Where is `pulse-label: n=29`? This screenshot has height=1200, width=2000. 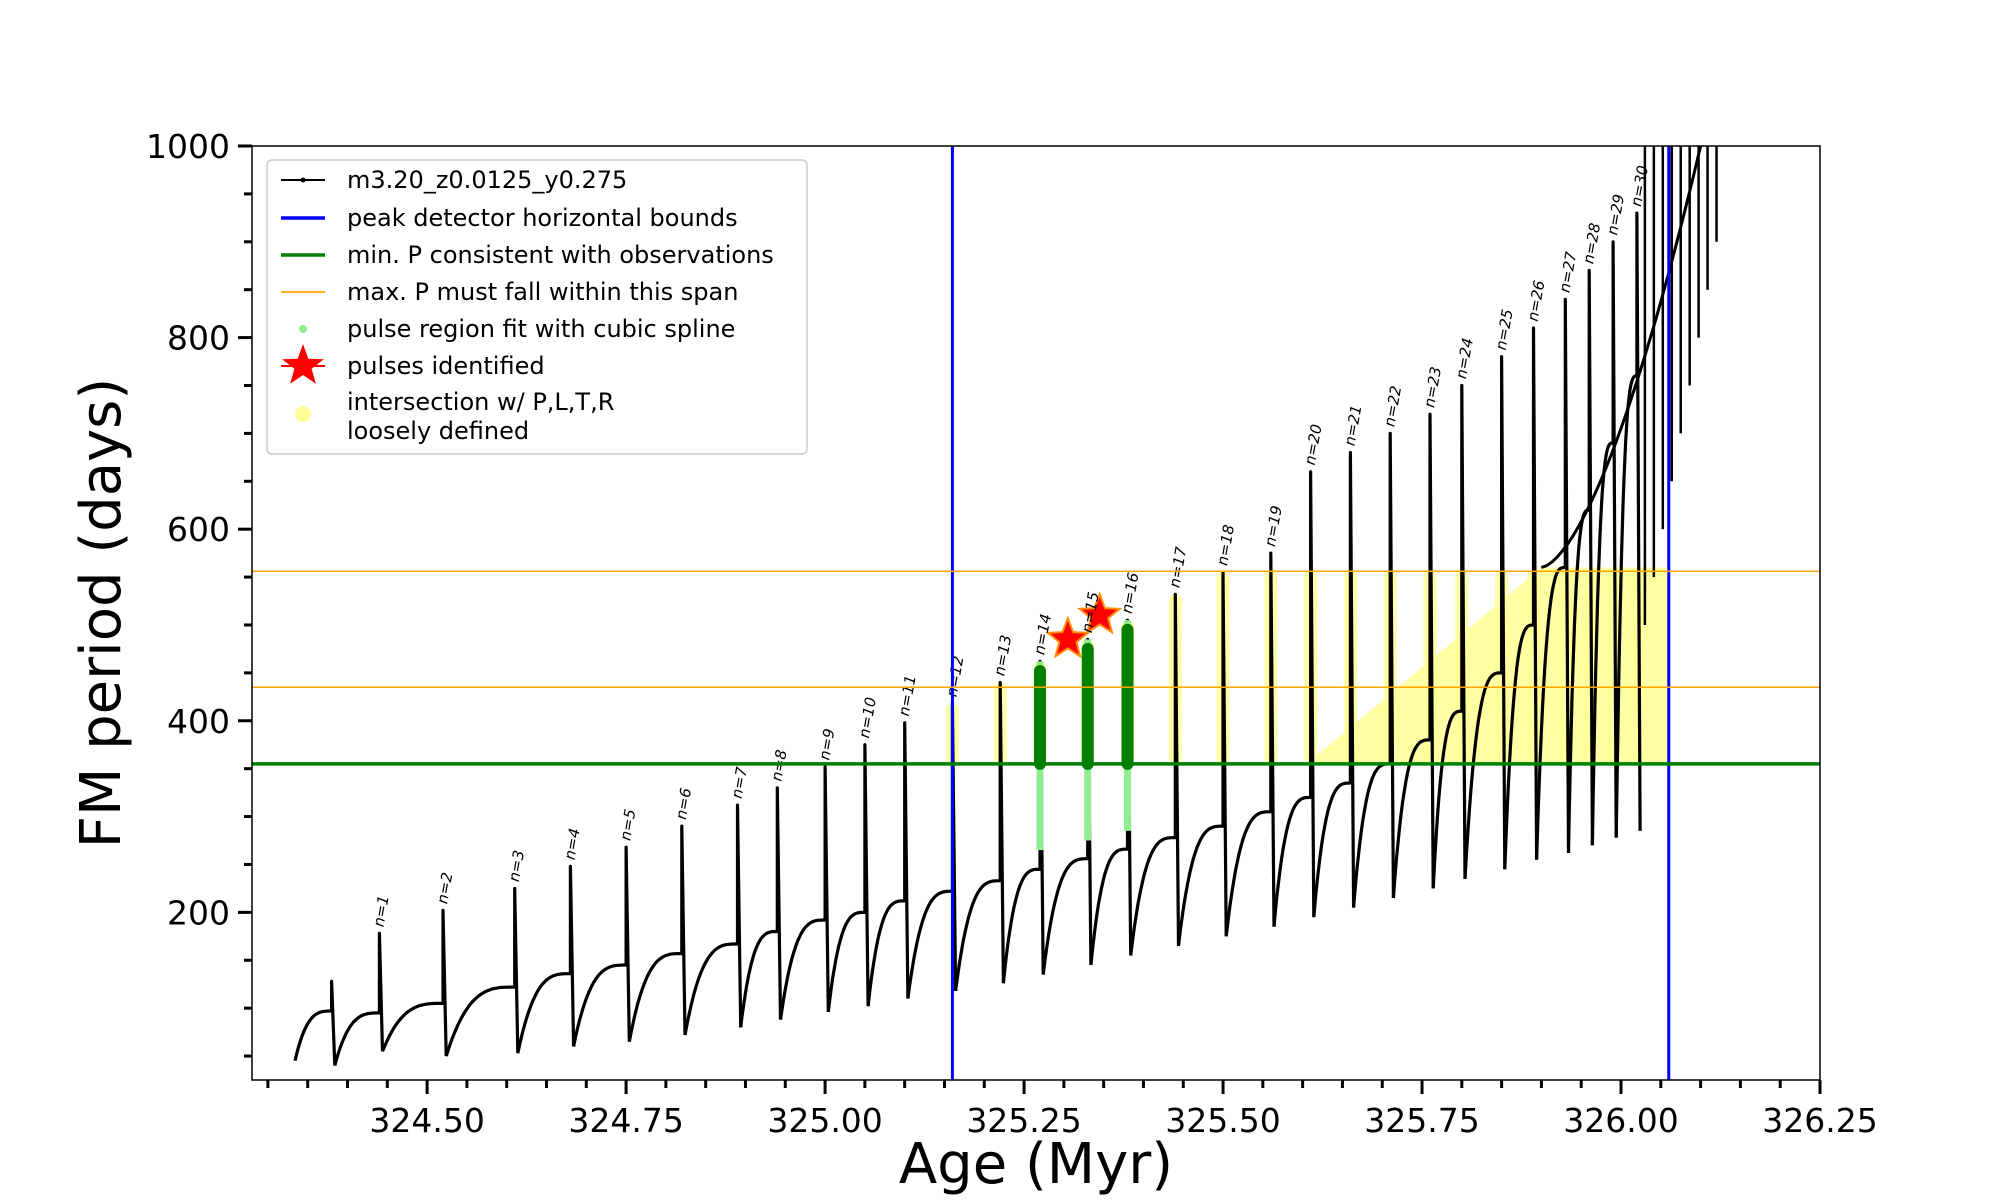 pulse-label: n=29 is located at coordinates (1615, 215).